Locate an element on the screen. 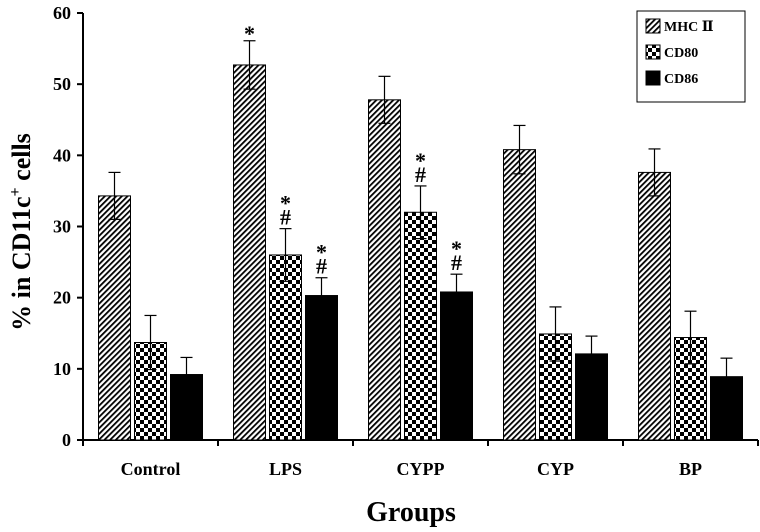 This screenshot has height=532, width=760. svg-text: % in CD11c+ cells is located at coordinates (21, 232).